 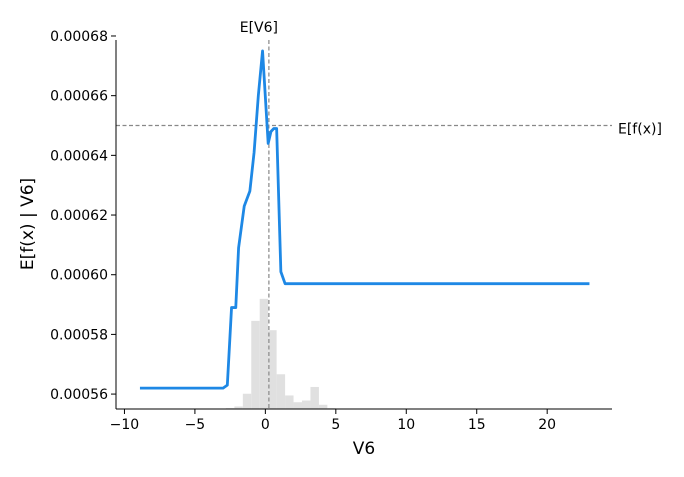 I want to click on x-tick-label-0: −10, so click(x=125, y=425).